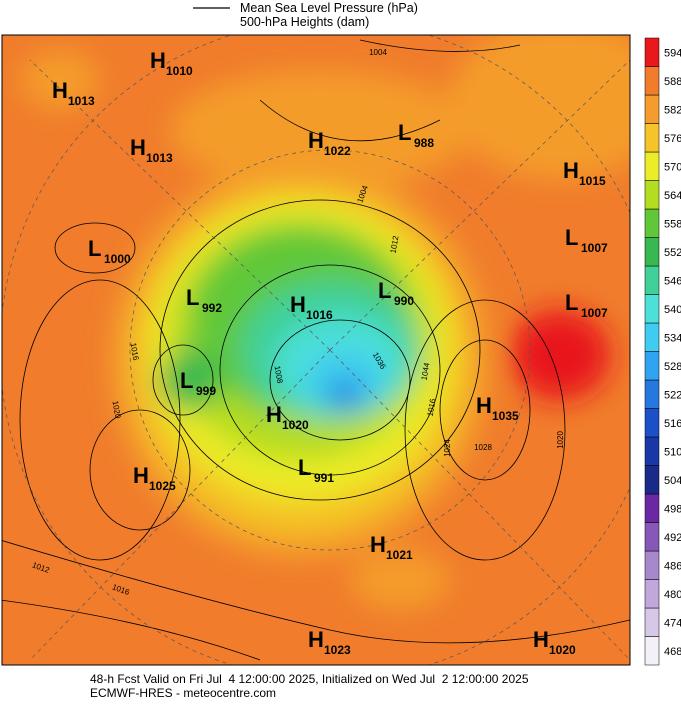 The height and width of the screenshot is (705, 681). Describe the element at coordinates (483, 447) in the screenshot. I see `contour-label: 1028` at that location.